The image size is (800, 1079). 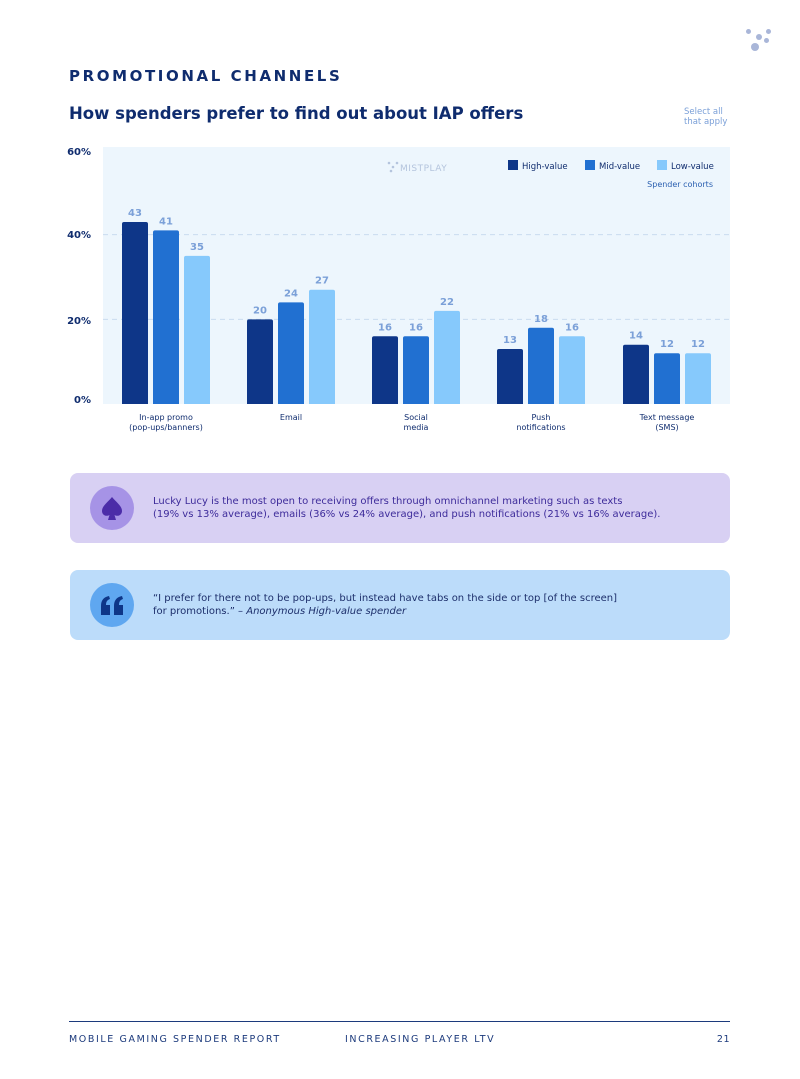 What do you see at coordinates (757, 40) in the screenshot?
I see `brand-dots-logo` at bounding box center [757, 40].